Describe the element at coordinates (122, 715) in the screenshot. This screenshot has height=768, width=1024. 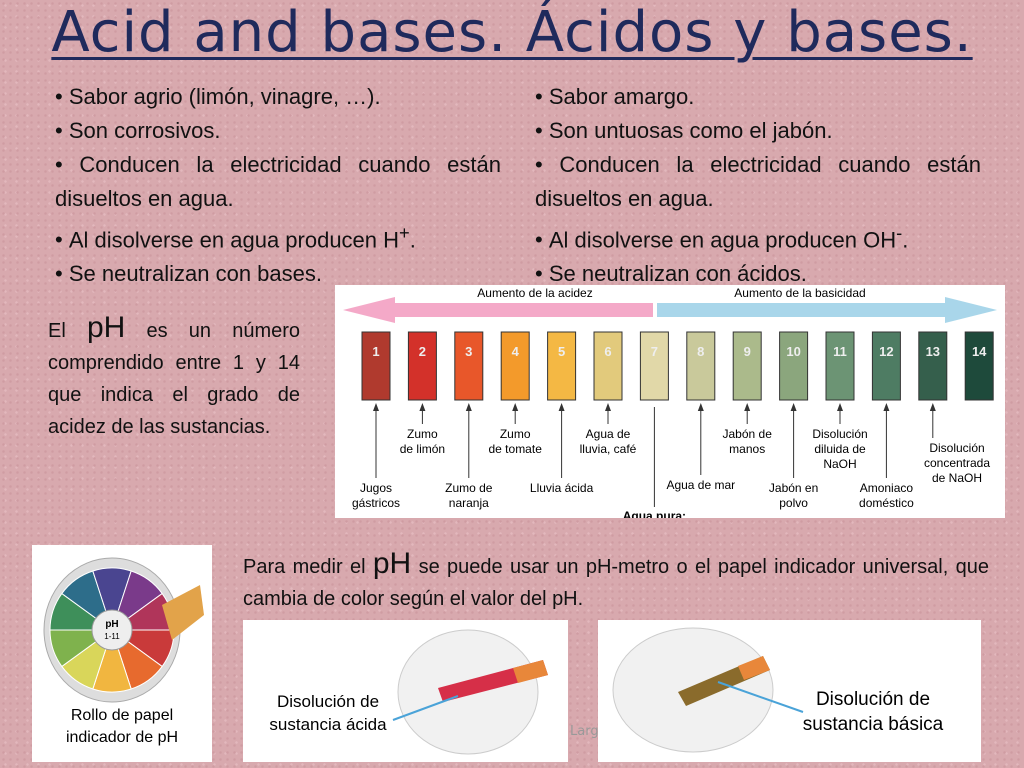
I see `roll-caption: Rollo de papel` at that location.